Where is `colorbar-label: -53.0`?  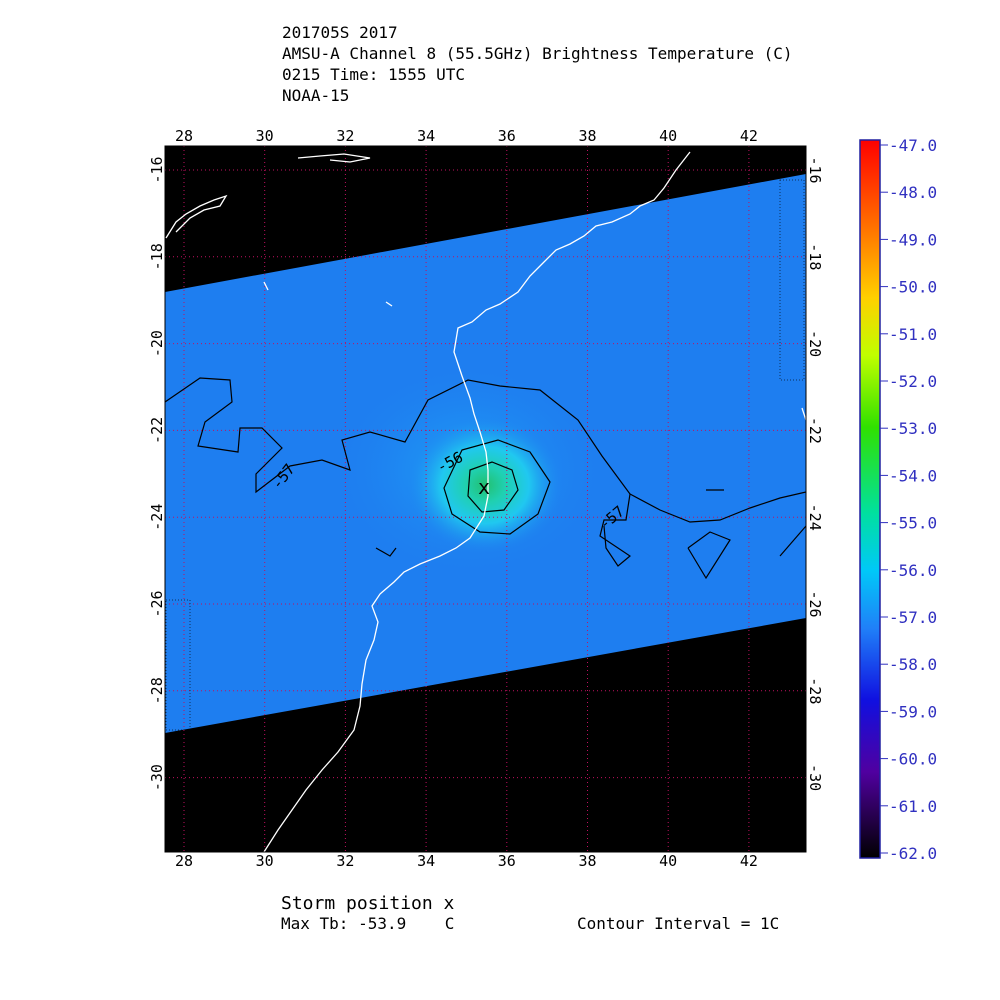
colorbar-label: -53.0 is located at coordinates (913, 428).